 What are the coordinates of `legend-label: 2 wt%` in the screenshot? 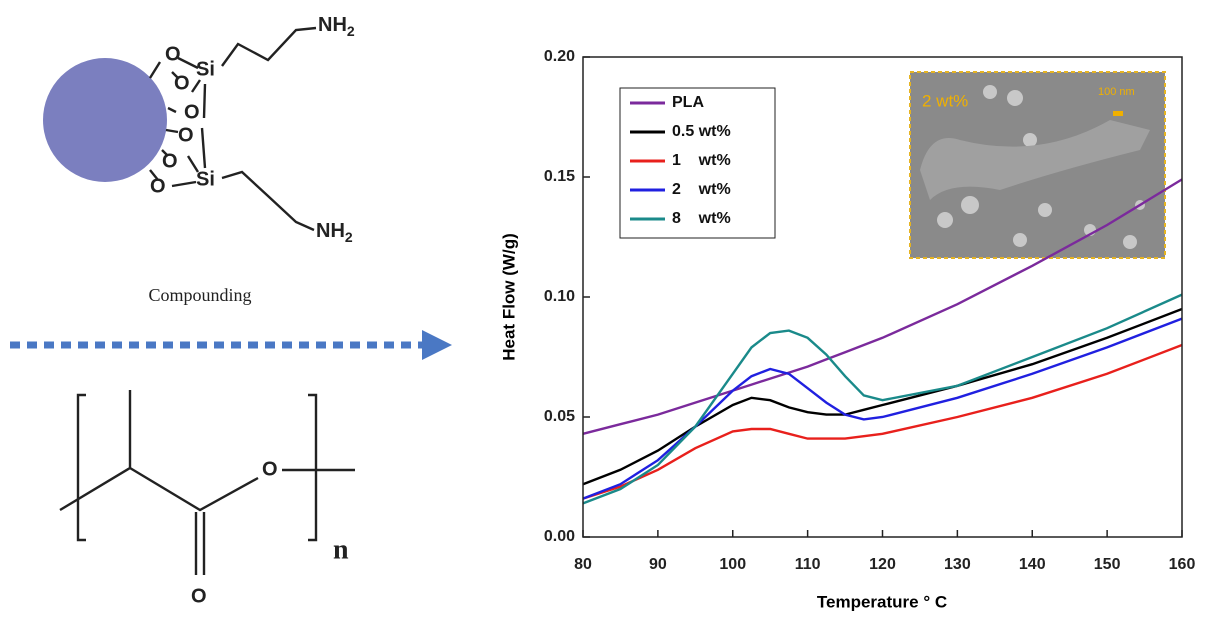 It's located at (701, 189).